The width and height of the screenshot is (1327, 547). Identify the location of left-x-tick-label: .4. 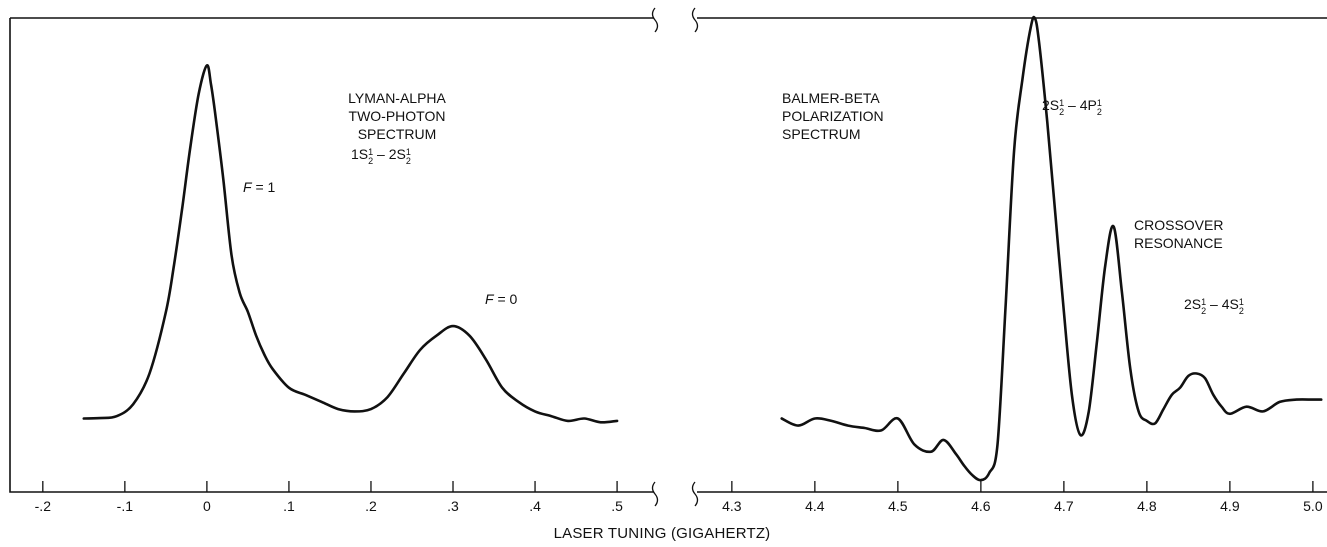
(535, 506).